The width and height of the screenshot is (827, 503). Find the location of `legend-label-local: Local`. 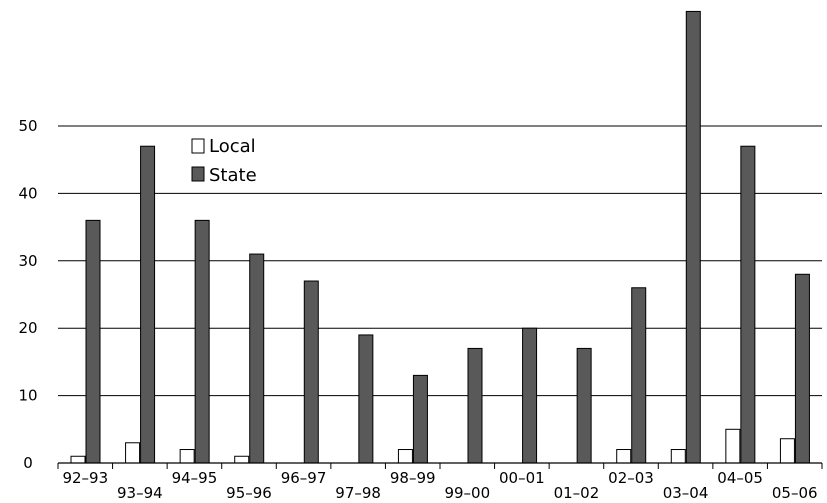

legend-label-local: Local is located at coordinates (232, 146).